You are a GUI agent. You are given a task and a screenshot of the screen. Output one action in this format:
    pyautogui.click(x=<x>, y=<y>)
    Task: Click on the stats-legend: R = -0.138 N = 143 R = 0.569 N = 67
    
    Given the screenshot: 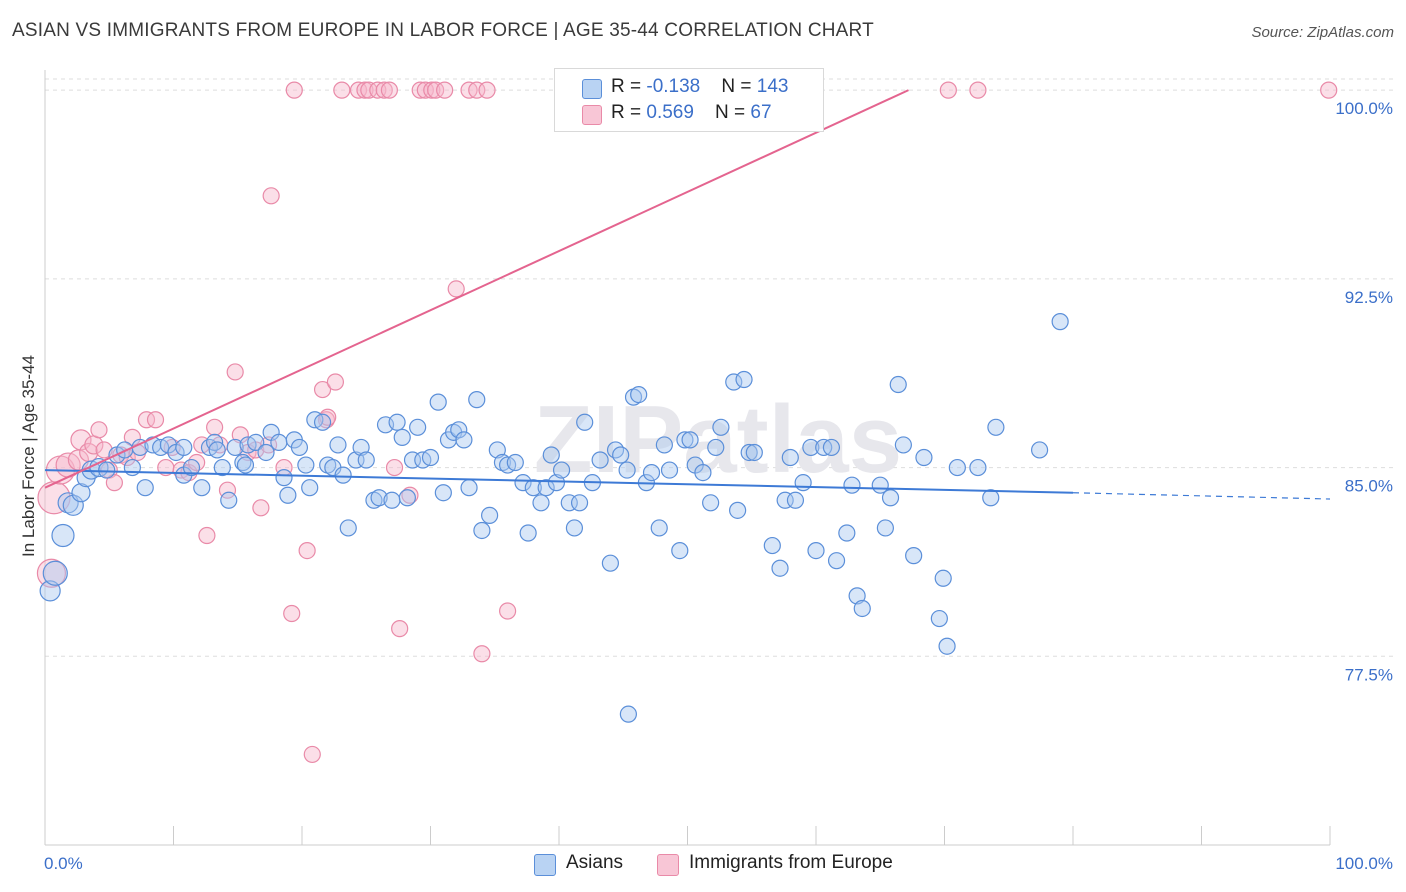 What is the action you would take?
    pyautogui.click(x=689, y=100)
    